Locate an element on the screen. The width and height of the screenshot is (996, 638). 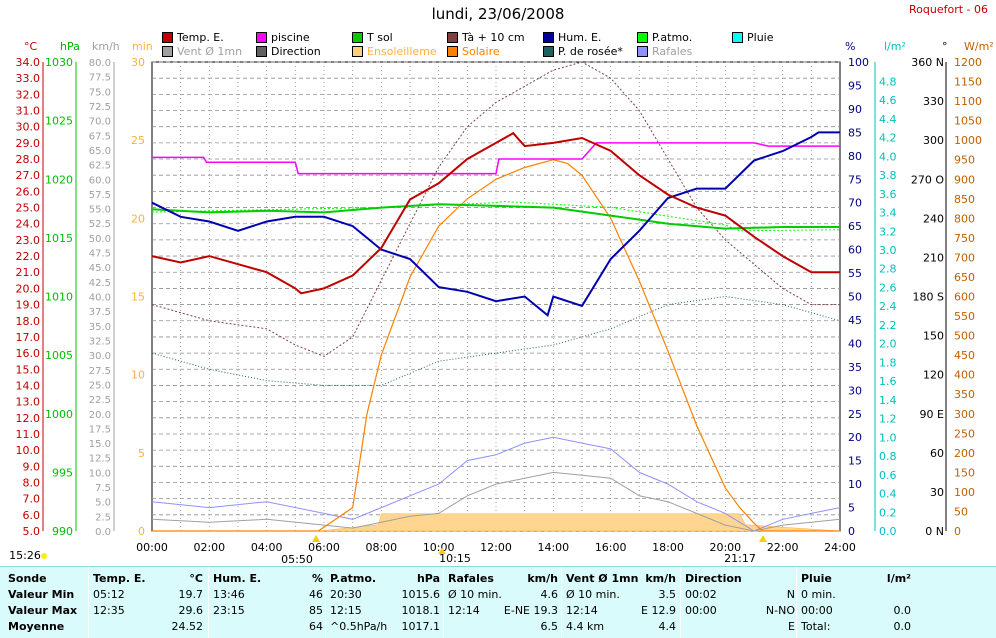
table-cell-value: 85 is located at coordinates (316, 610).